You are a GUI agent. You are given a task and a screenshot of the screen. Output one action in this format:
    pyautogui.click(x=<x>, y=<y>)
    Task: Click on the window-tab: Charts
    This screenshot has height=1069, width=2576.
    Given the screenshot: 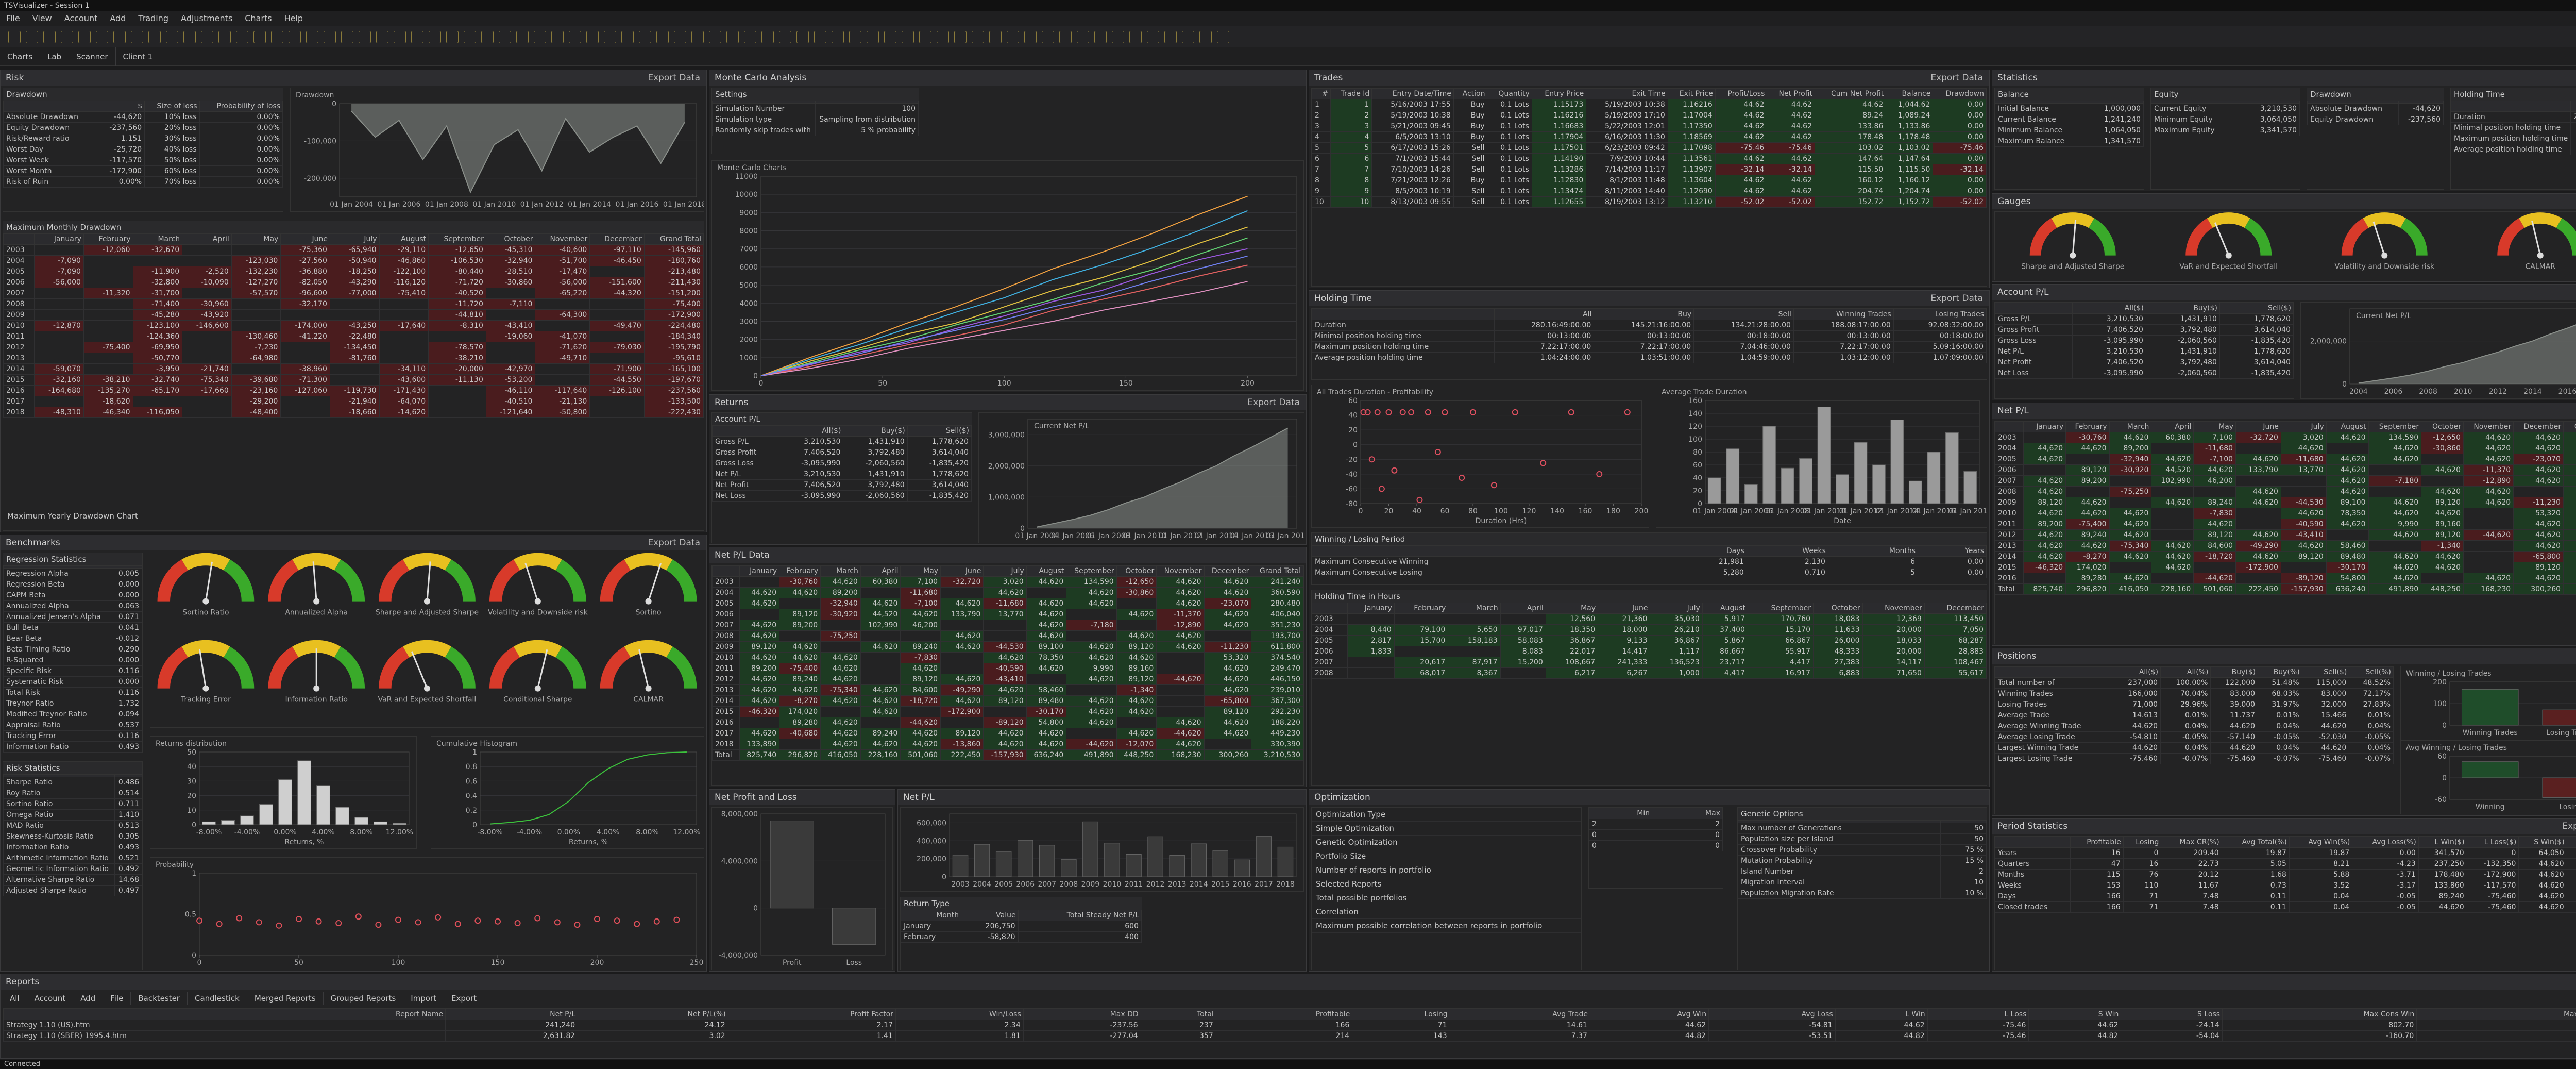 What is the action you would take?
    pyautogui.click(x=20, y=56)
    